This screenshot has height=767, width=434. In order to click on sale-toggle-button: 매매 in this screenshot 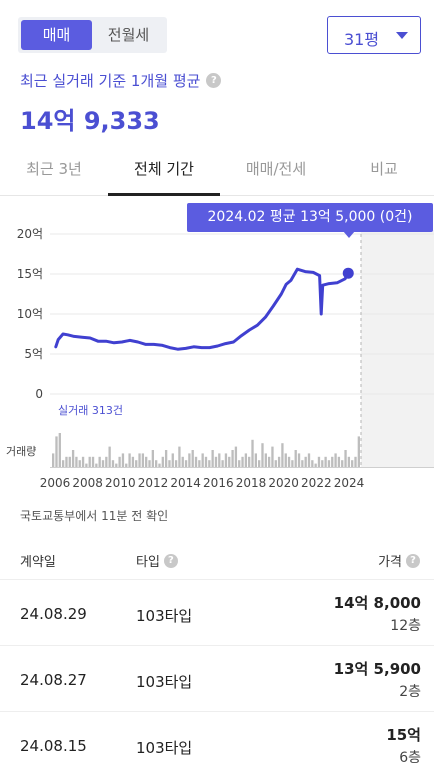, I will do `click(56, 35)`.